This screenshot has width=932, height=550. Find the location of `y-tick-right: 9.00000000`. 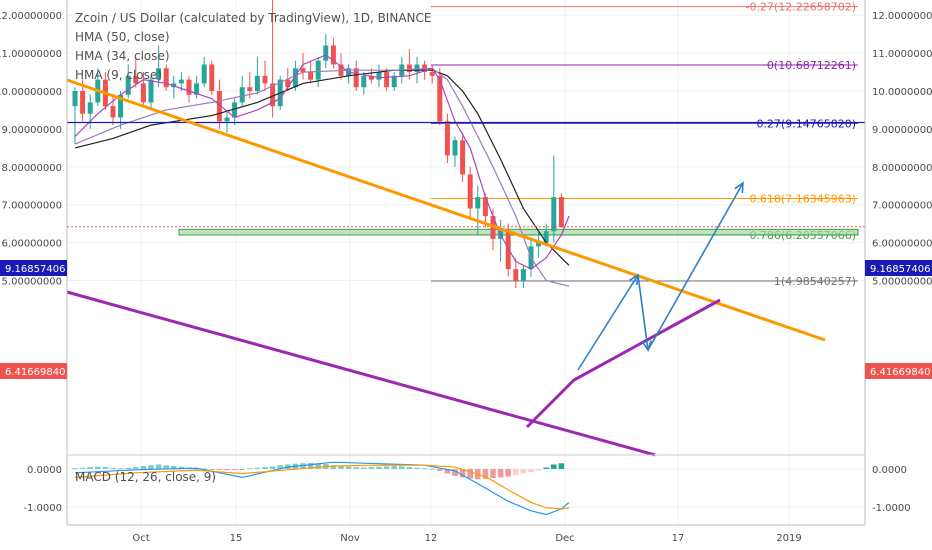

y-tick-right: 9.00000000 is located at coordinates (902, 130).